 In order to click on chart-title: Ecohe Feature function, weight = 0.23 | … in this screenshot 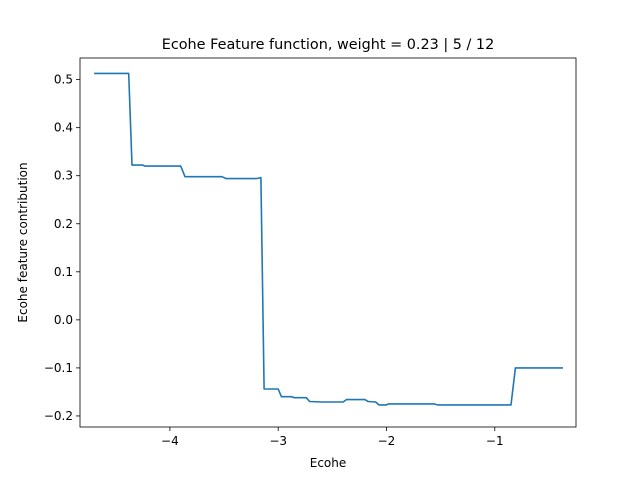, I will do `click(328, 45)`.